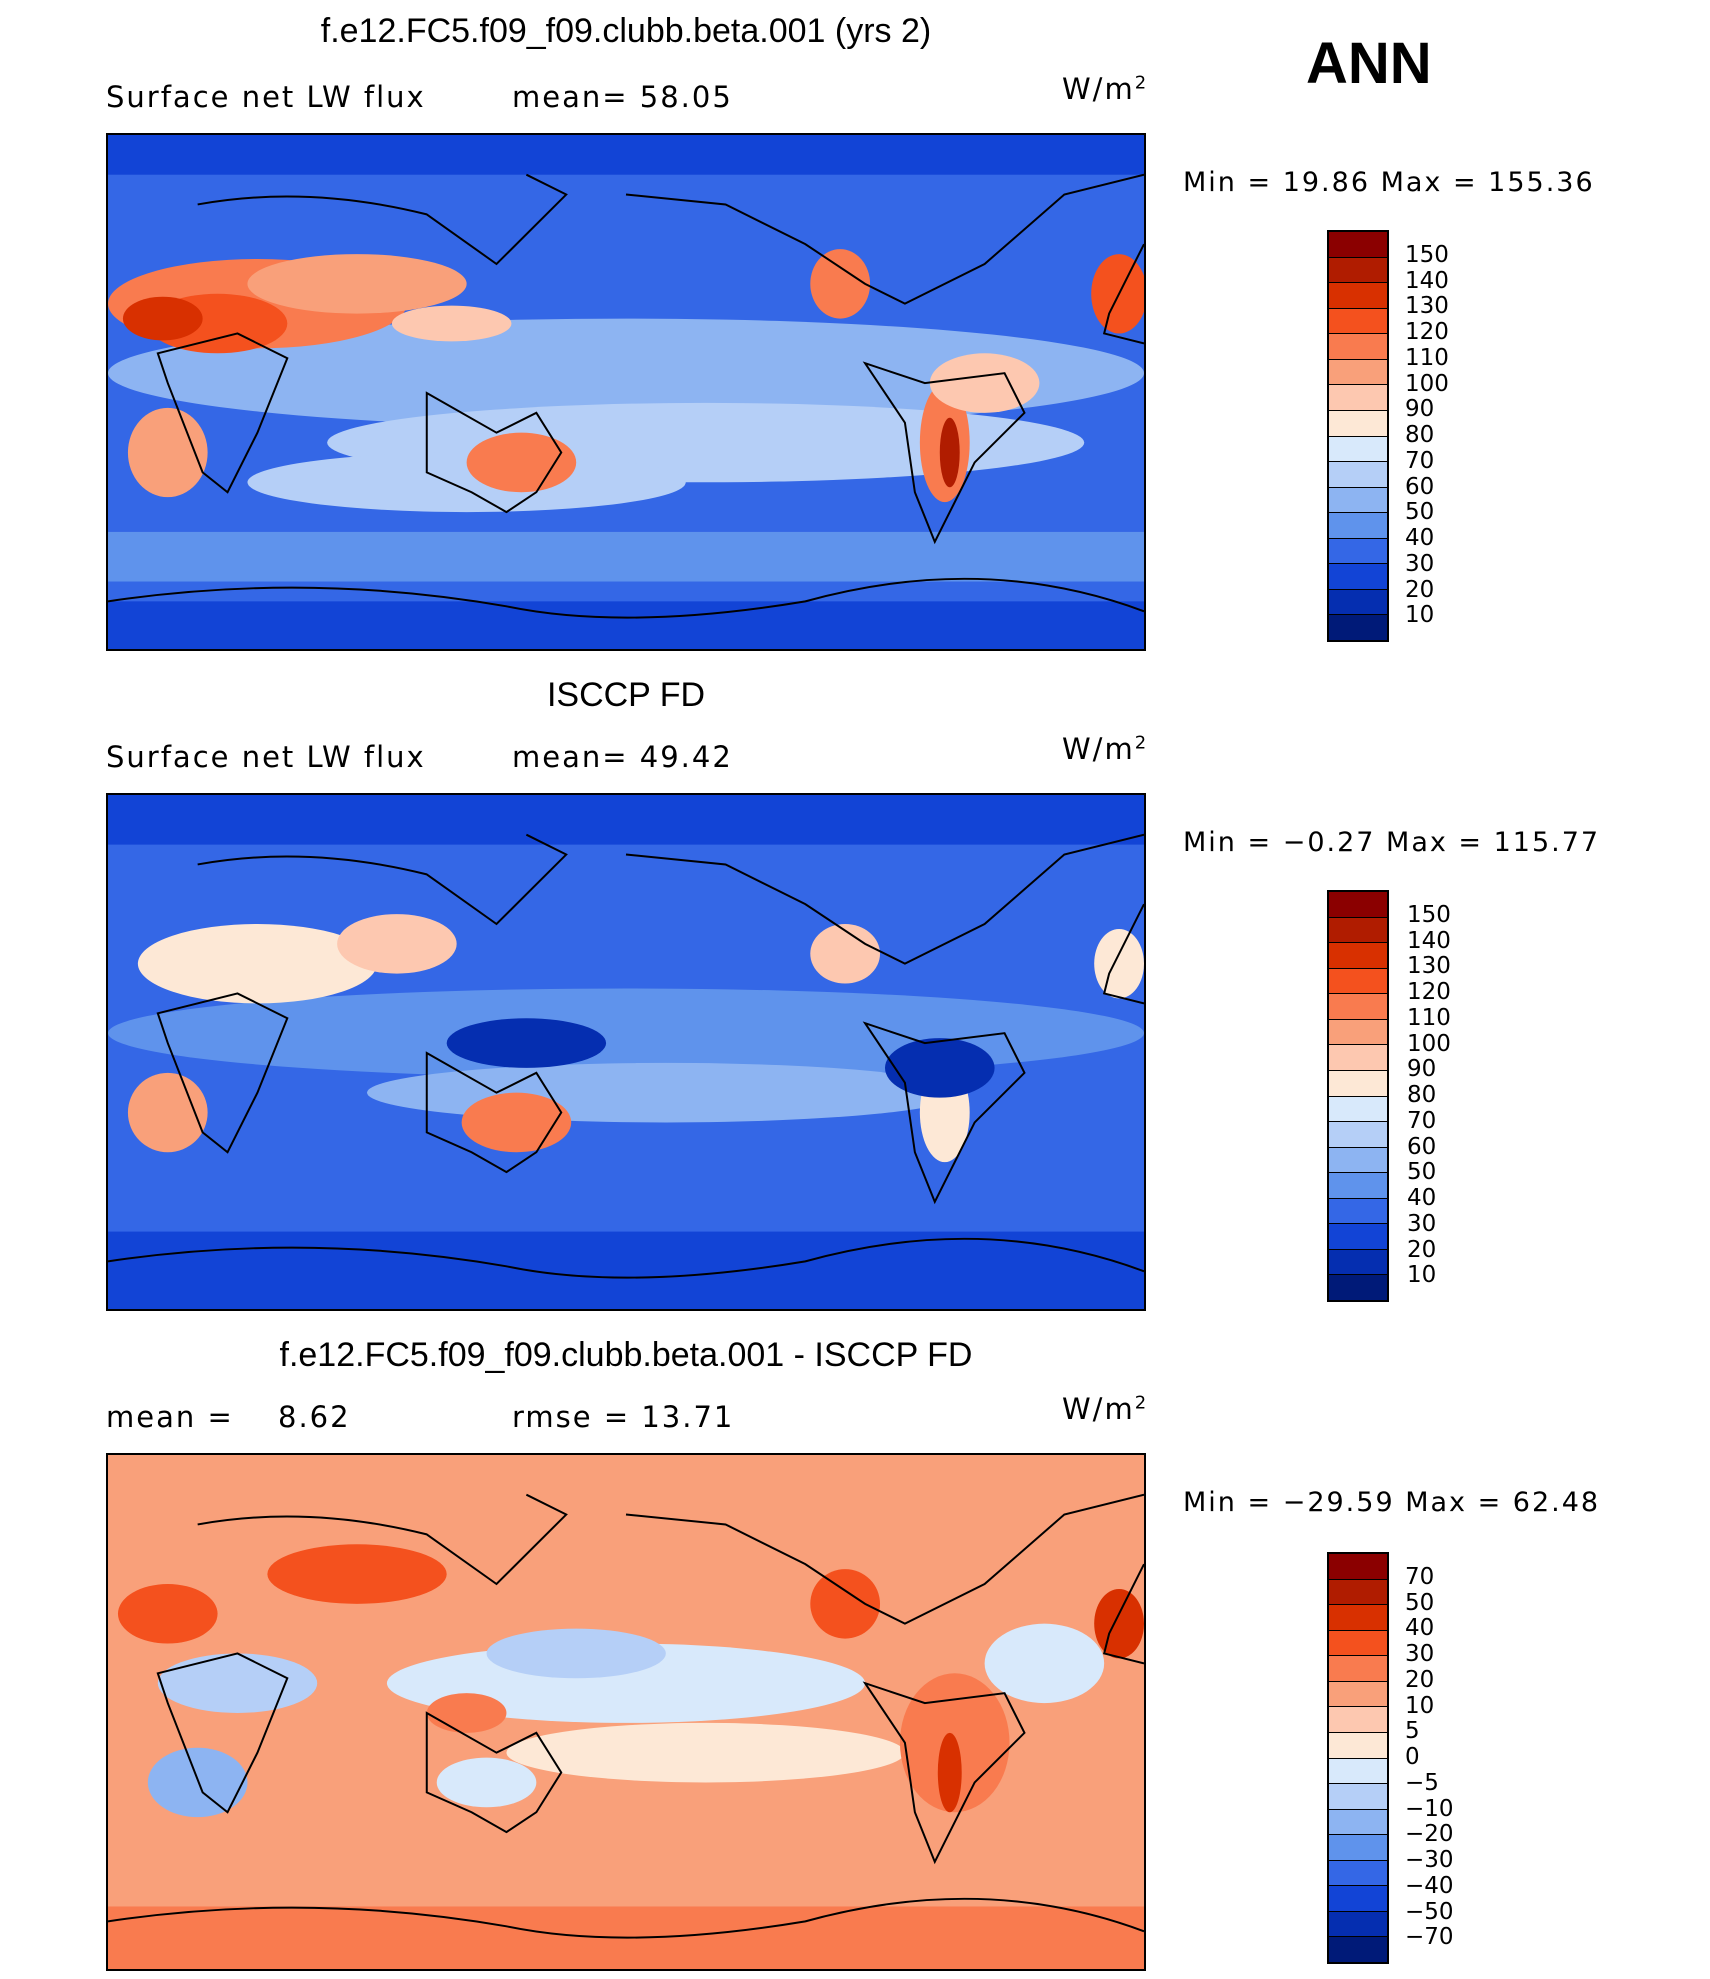  I want to click on panel3-colorbar, so click(1358, 1758).